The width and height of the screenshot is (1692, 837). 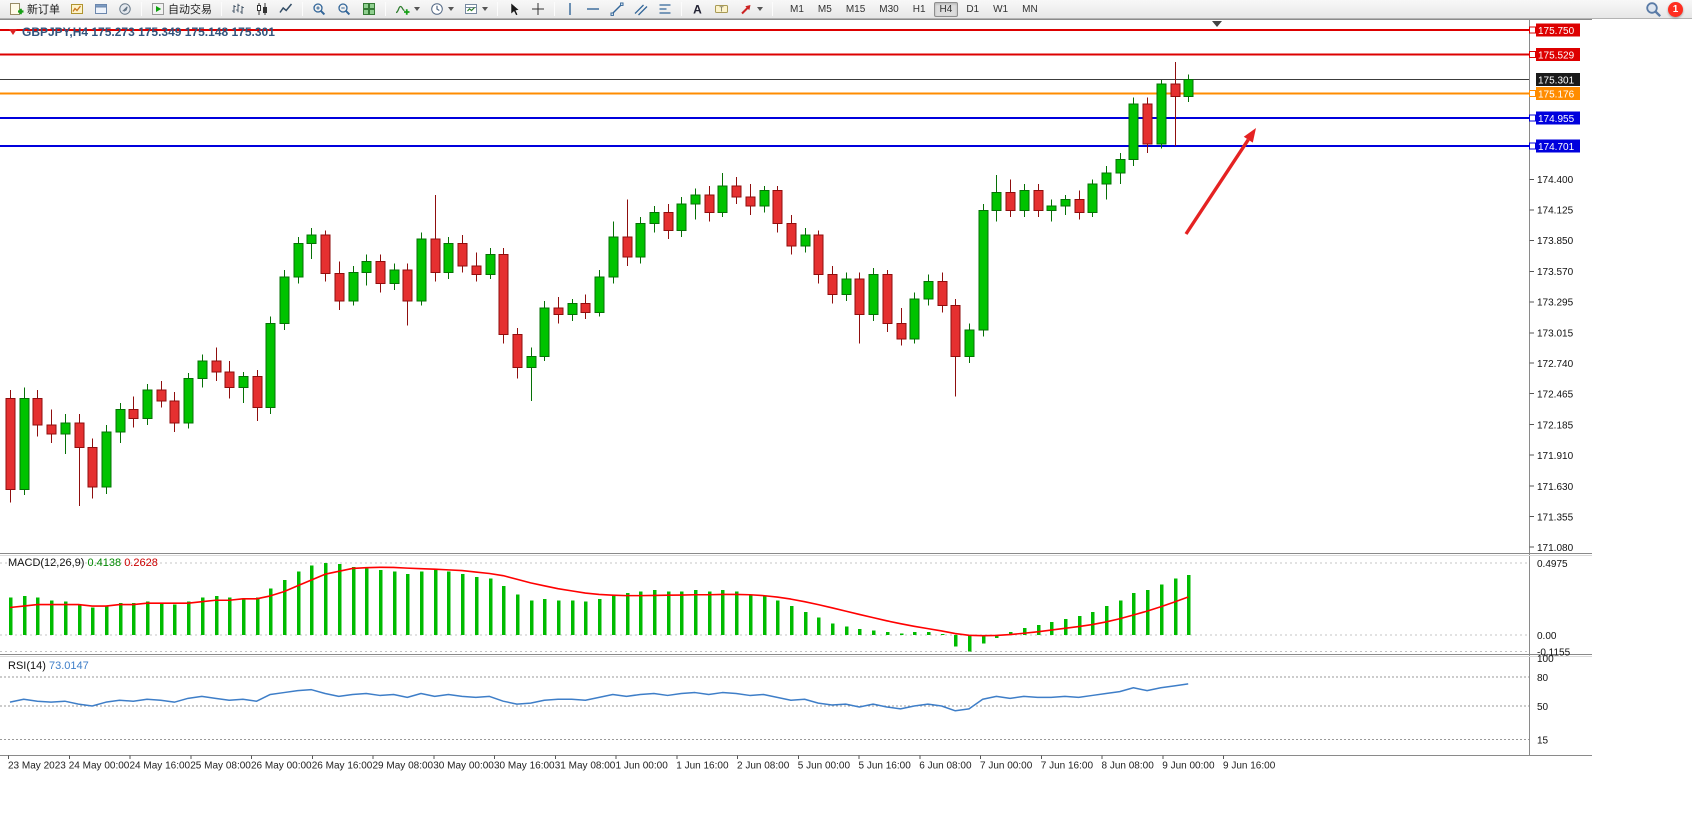 What do you see at coordinates (751, 9) in the screenshot?
I see `arrow-tool-button` at bounding box center [751, 9].